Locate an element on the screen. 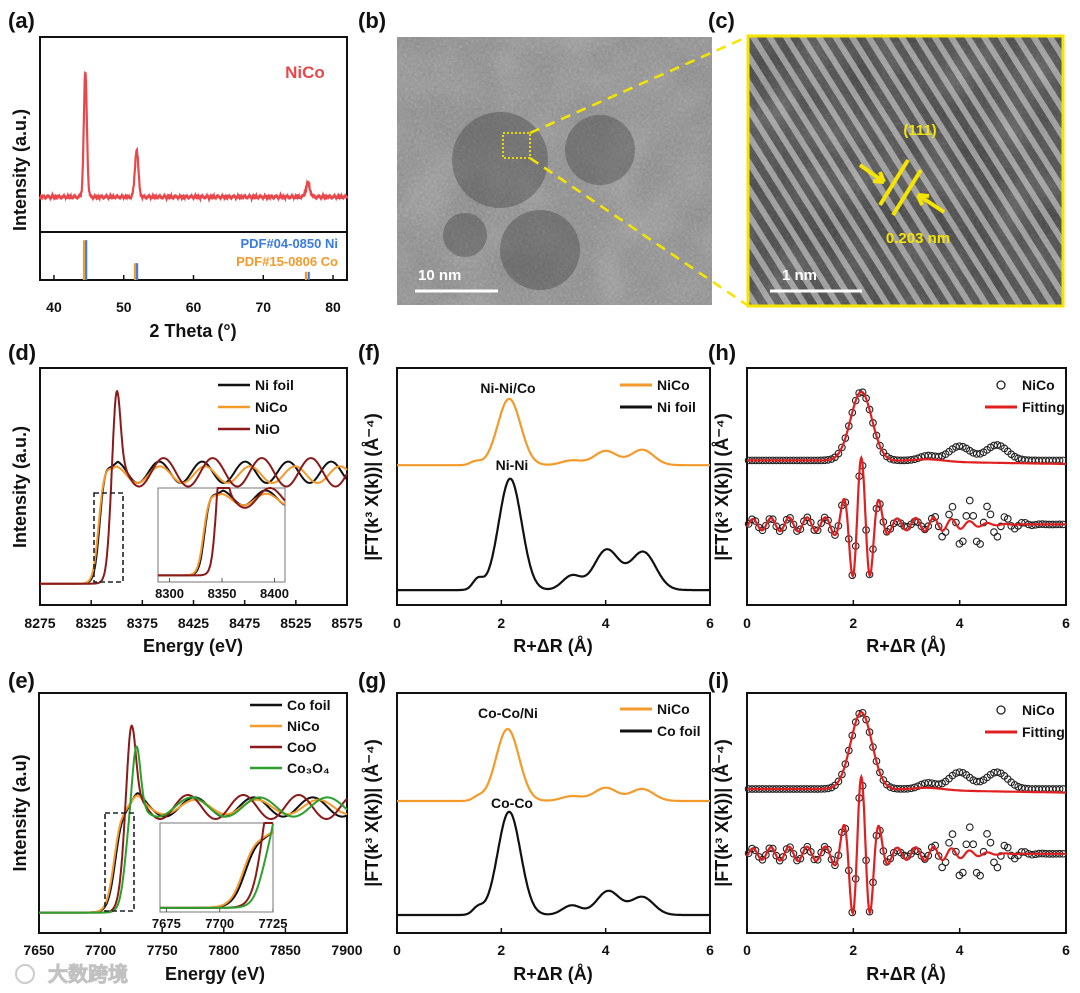 This screenshot has height=993, width=1080. inset-chart: 7675 7700 7725 is located at coordinates (219, 876).